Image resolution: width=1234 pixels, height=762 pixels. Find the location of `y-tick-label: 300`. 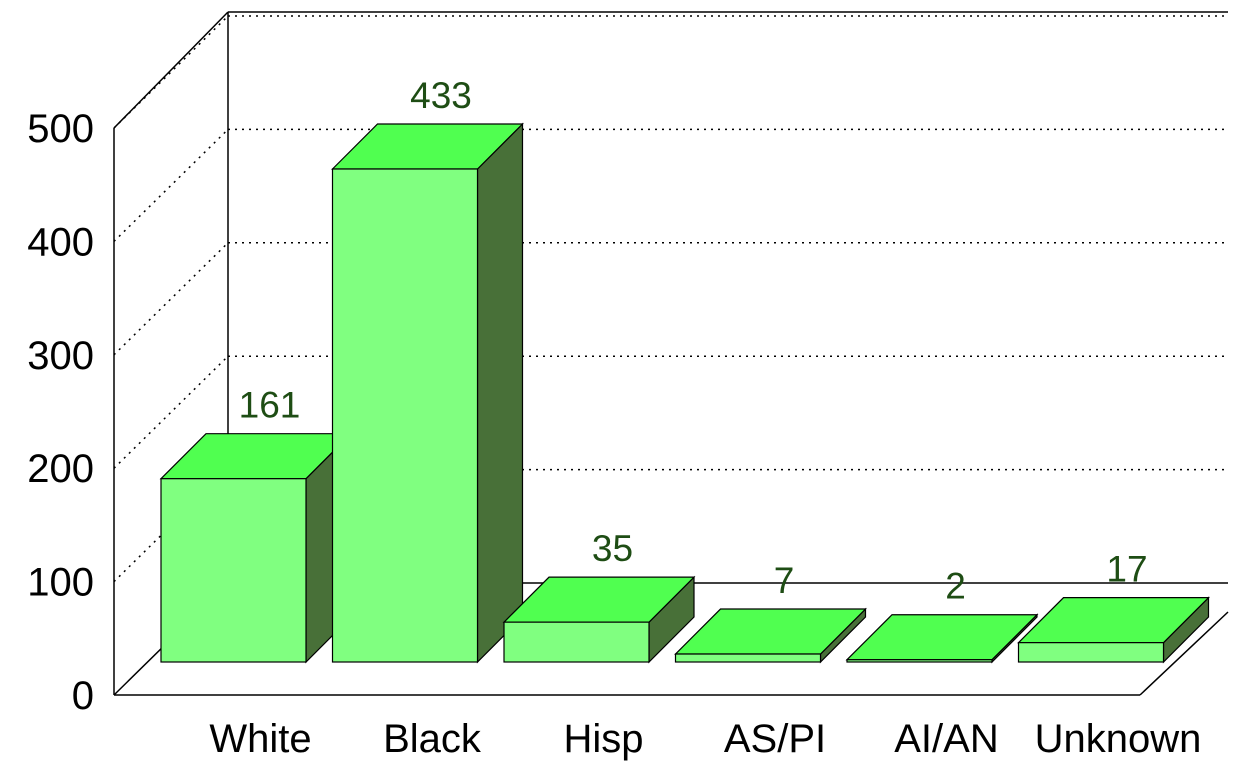

y-tick-label: 300 is located at coordinates (60, 356).